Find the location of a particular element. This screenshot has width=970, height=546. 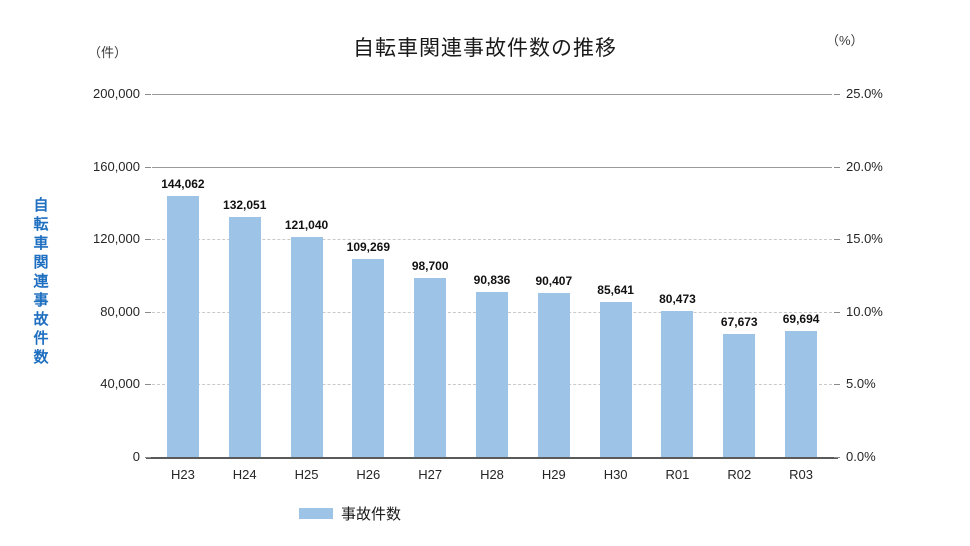

right-axis-unit-label: （%） is located at coordinates (845, 40).